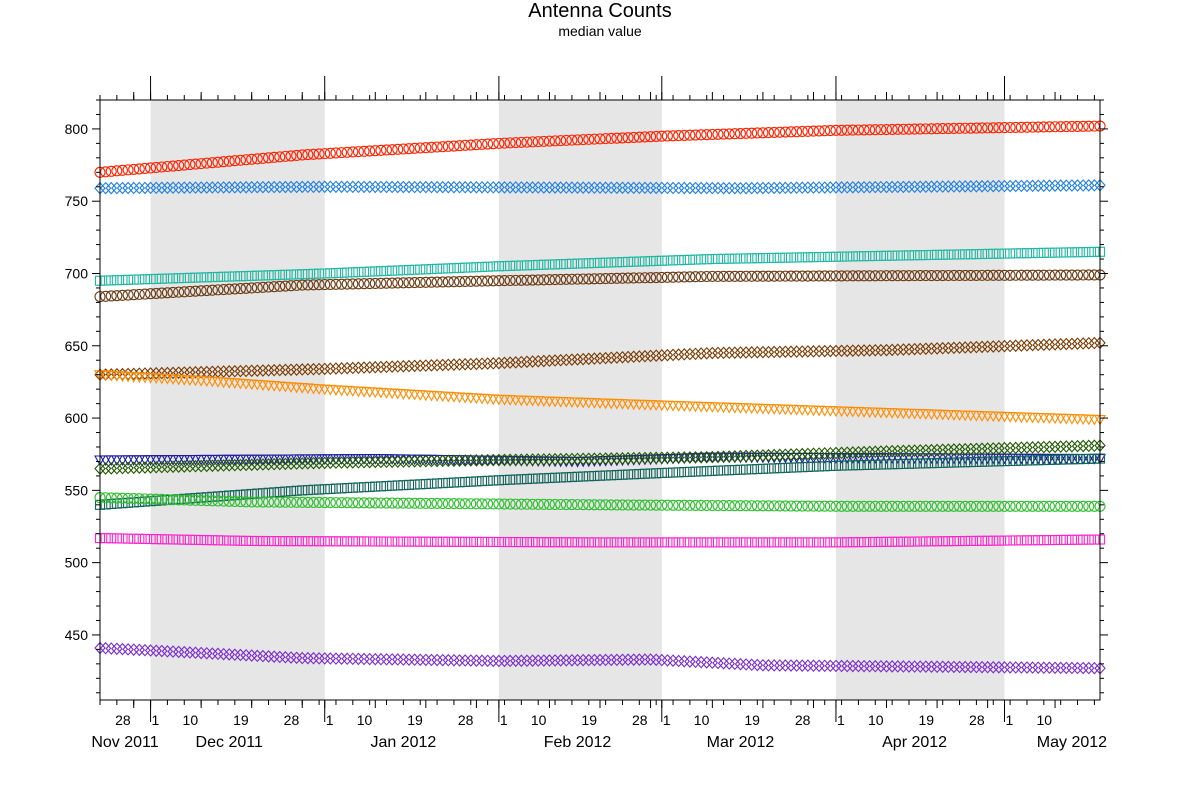 This screenshot has height=800, width=1200. I want to click on x-day-label: 28, so click(803, 720).